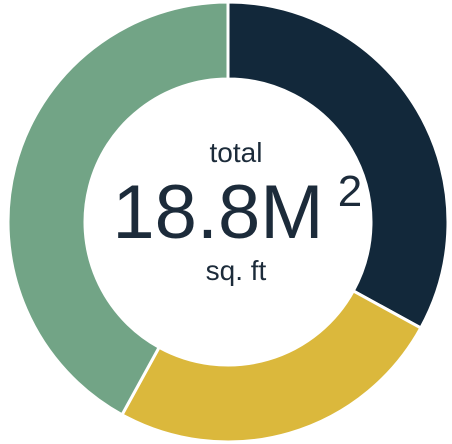 The image size is (452, 444). Describe the element at coordinates (236, 270) in the screenshot. I see `center-bottom-label: sq. ft` at that location.